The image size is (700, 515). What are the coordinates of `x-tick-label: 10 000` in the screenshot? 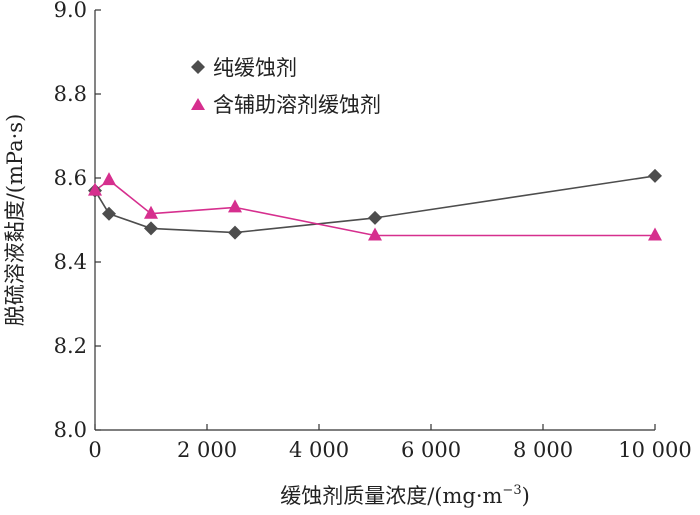 It's located at (654, 450).